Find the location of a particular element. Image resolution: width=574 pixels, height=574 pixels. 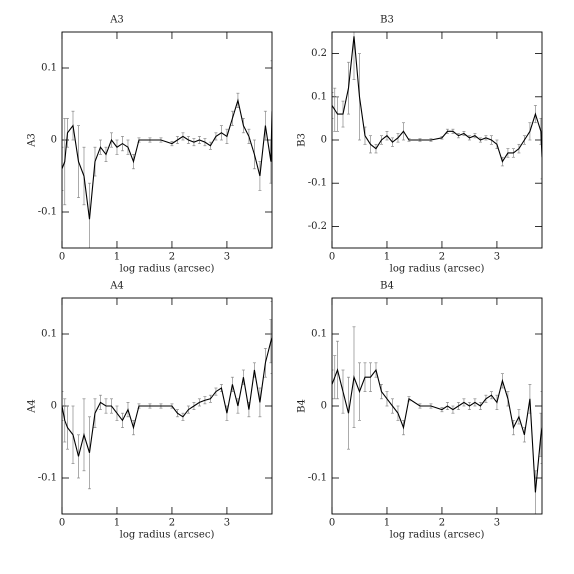

y-axis-label: A4 is located at coordinates (32, 406).